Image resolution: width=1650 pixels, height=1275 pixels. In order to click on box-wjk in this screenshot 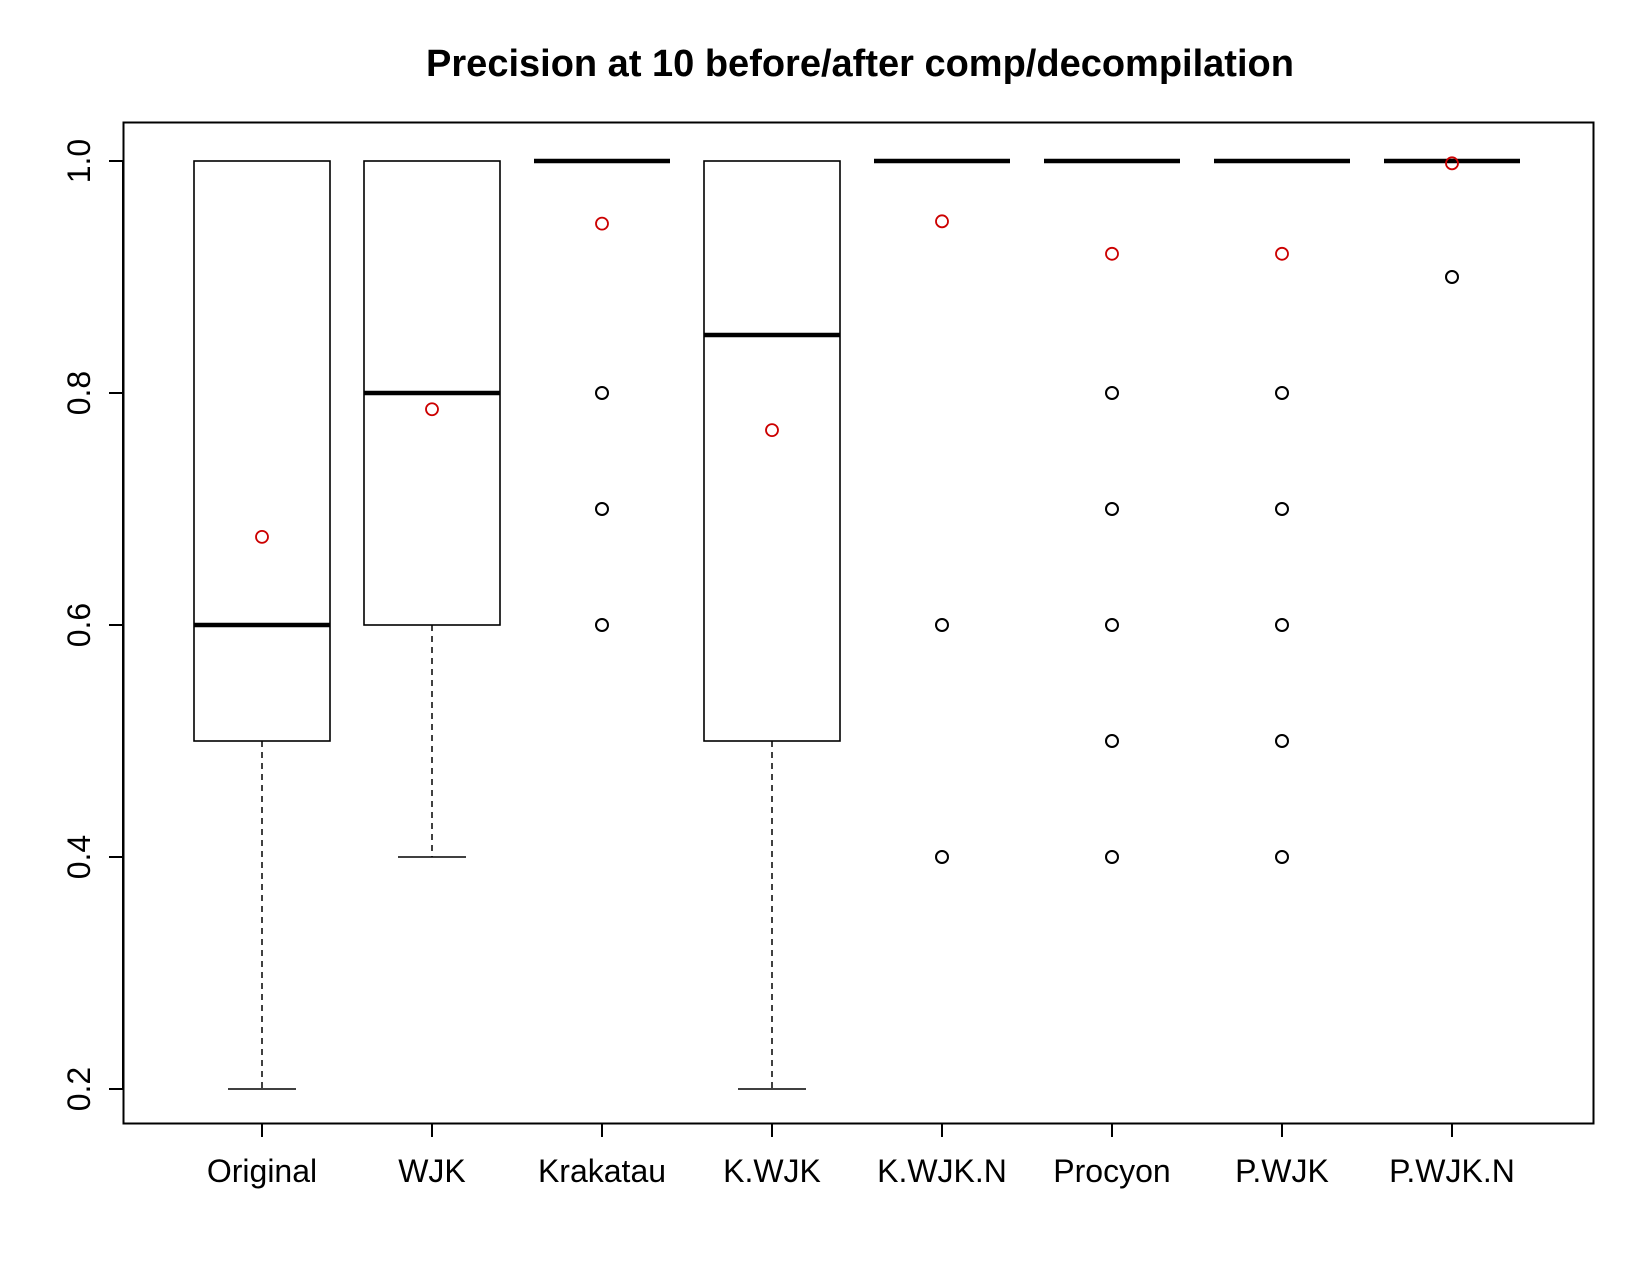, I will do `click(432, 509)`.